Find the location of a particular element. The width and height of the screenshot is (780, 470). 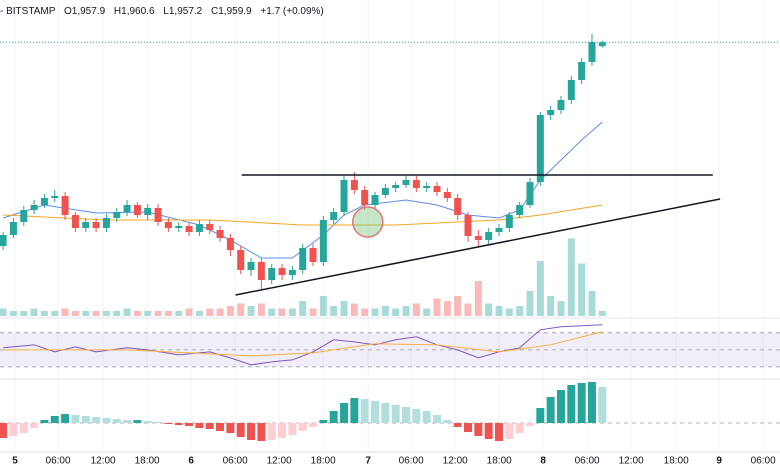

highlight-circle is located at coordinates (368, 222).